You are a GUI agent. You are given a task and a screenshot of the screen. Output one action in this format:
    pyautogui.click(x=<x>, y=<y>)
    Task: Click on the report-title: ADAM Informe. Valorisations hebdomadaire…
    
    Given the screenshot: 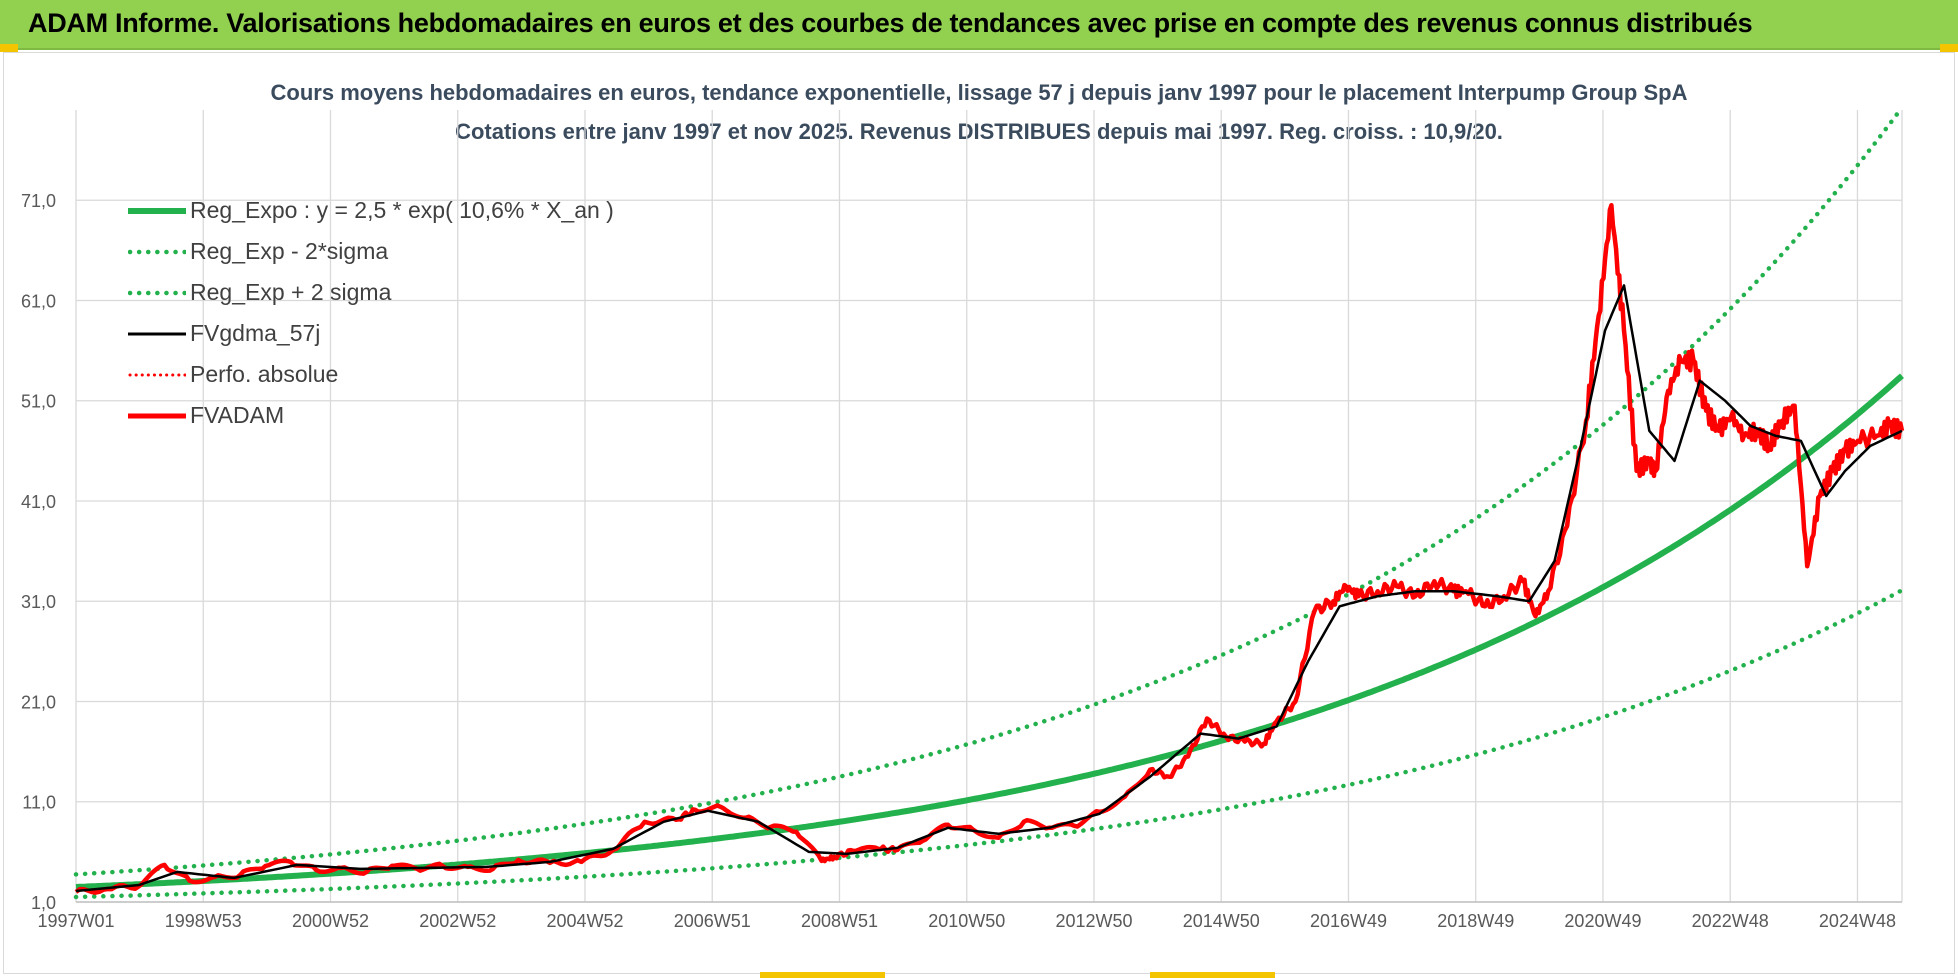 What is the action you would take?
    pyautogui.click(x=890, y=23)
    